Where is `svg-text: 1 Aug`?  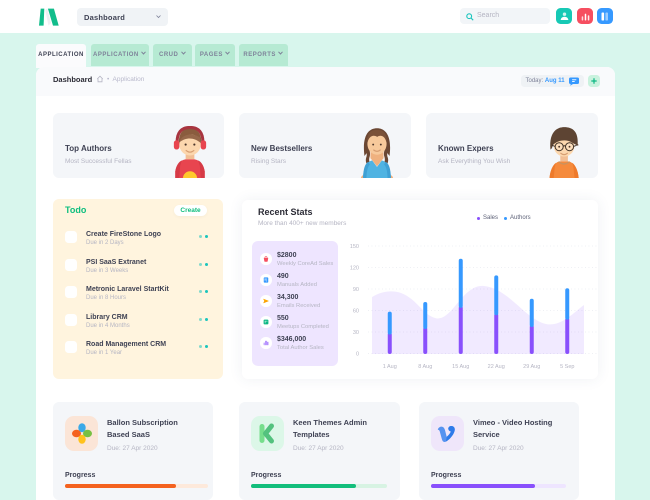
svg-text: 1 Aug is located at coordinates (390, 367).